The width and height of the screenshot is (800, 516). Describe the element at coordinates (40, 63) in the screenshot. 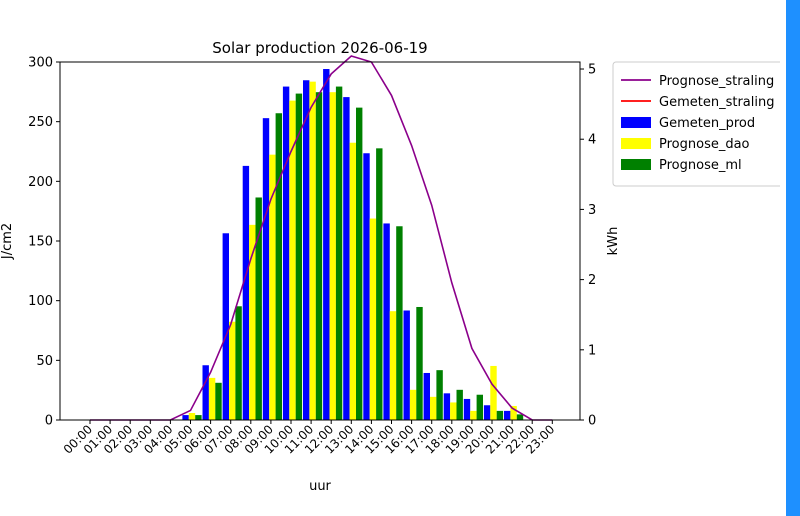

I see `y-left-tick-label: 300` at that location.